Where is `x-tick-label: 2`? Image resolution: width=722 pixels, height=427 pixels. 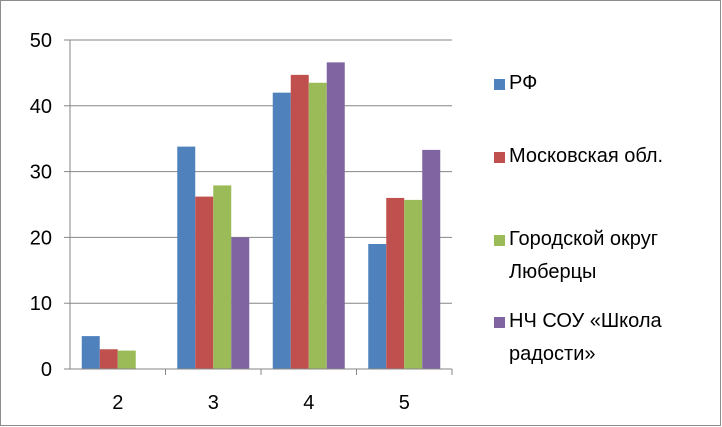
x-tick-label: 2 is located at coordinates (117, 403).